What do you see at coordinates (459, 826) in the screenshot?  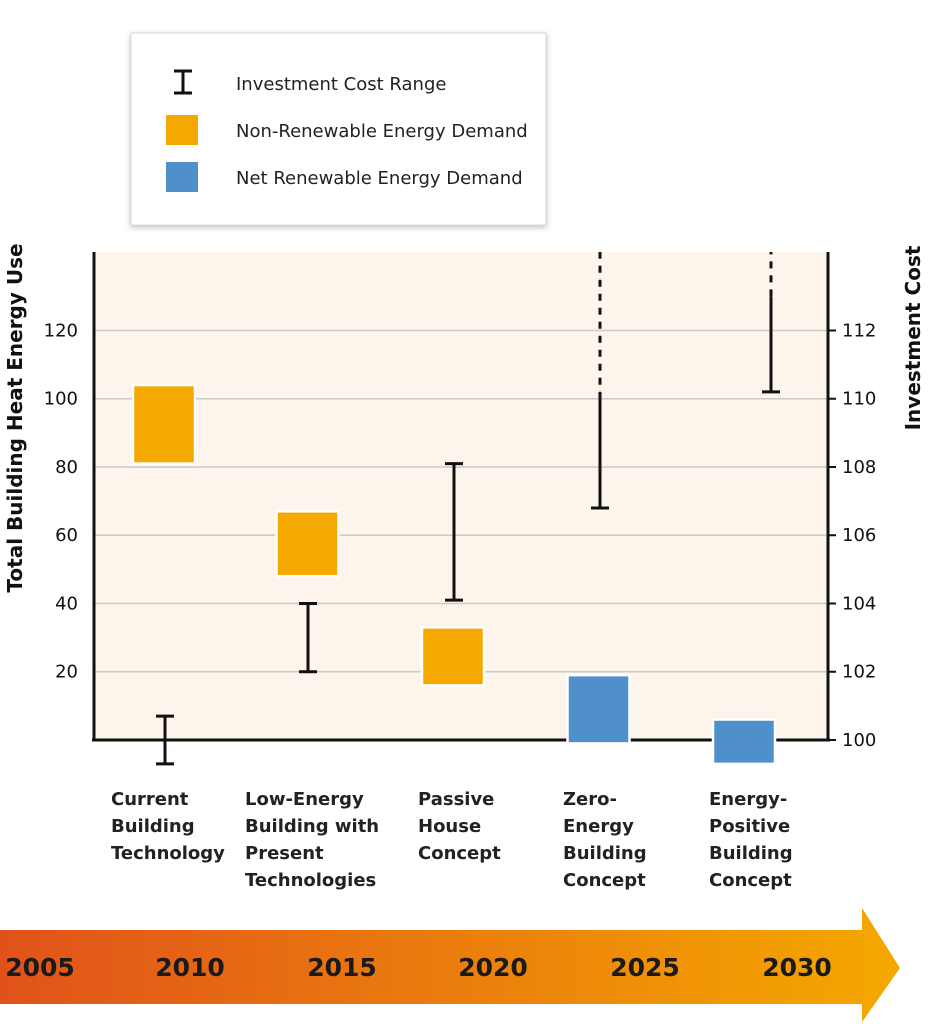 I see `category-label: Passive House Concept` at bounding box center [459, 826].